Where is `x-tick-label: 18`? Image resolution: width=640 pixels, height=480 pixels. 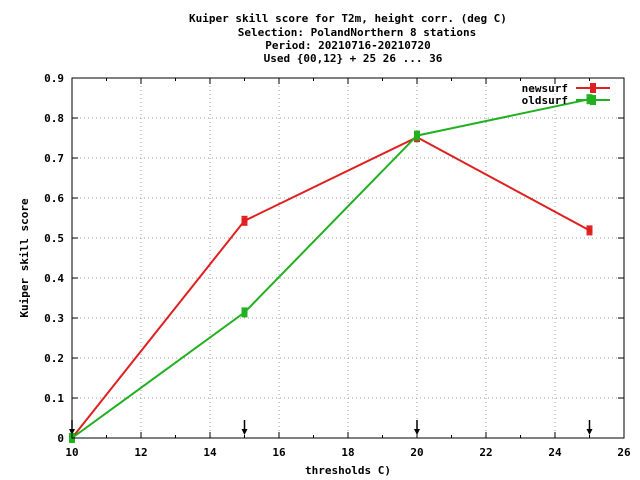 x-tick-label: 18 is located at coordinates (347, 452).